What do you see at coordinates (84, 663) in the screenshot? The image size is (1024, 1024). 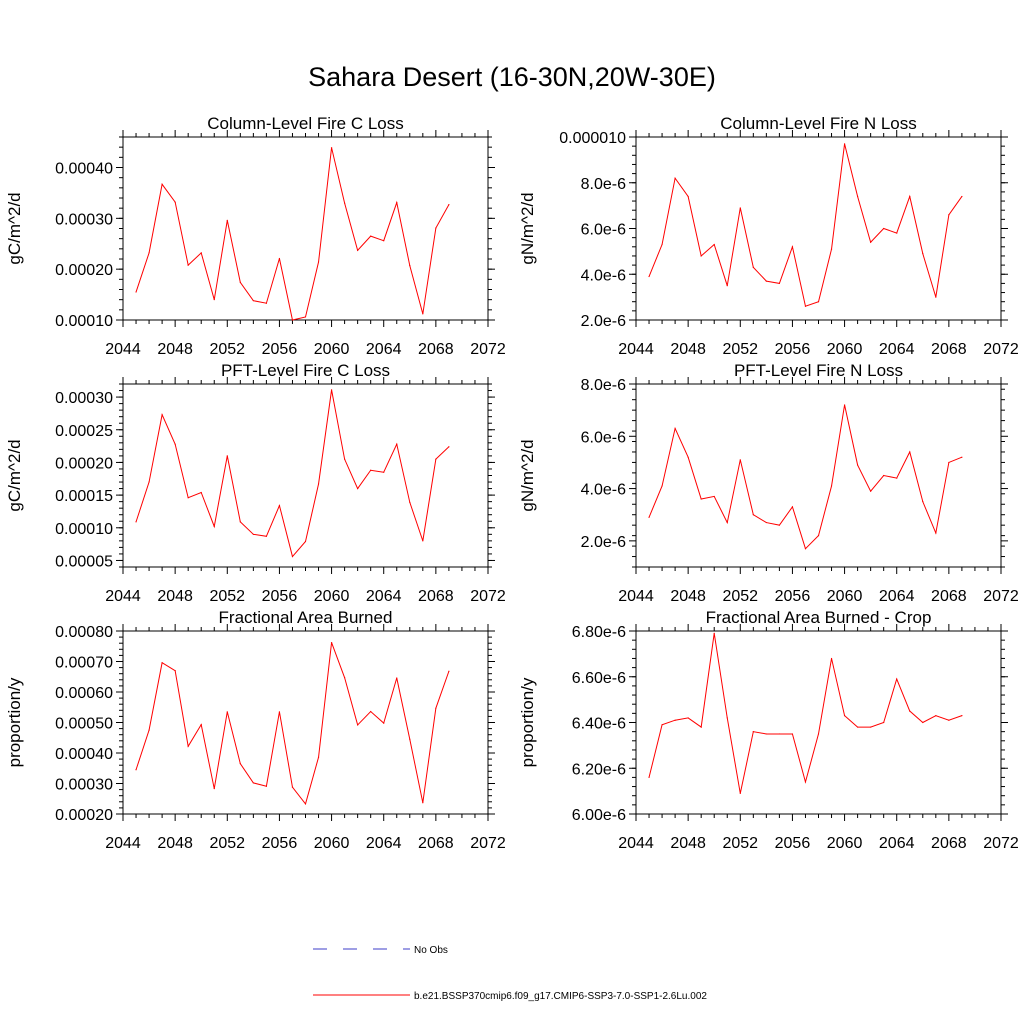 I see `y-tick-label: 0.00070` at bounding box center [84, 663].